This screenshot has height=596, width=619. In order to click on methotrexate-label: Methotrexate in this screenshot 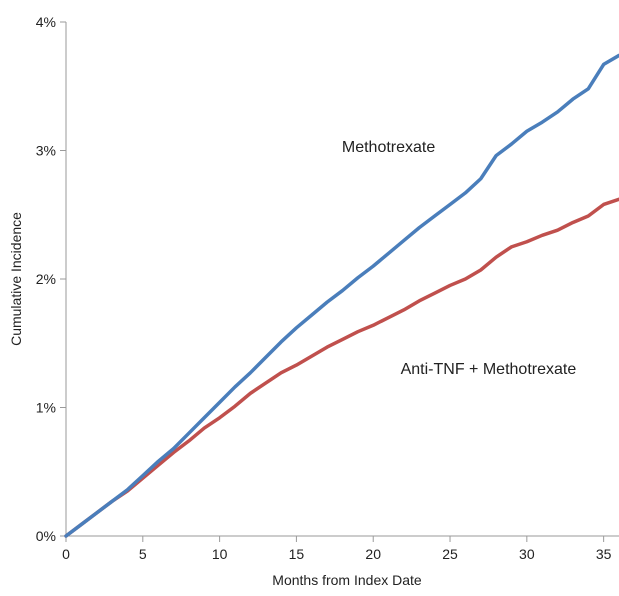, I will do `click(388, 147)`.